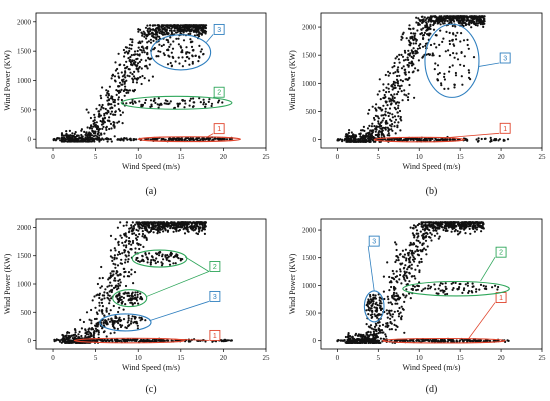 Image resolution: width=550 pixels, height=401 pixels. What do you see at coordinates (210, 38) in the screenshot?
I see `region-3-leader-line` at bounding box center [210, 38].